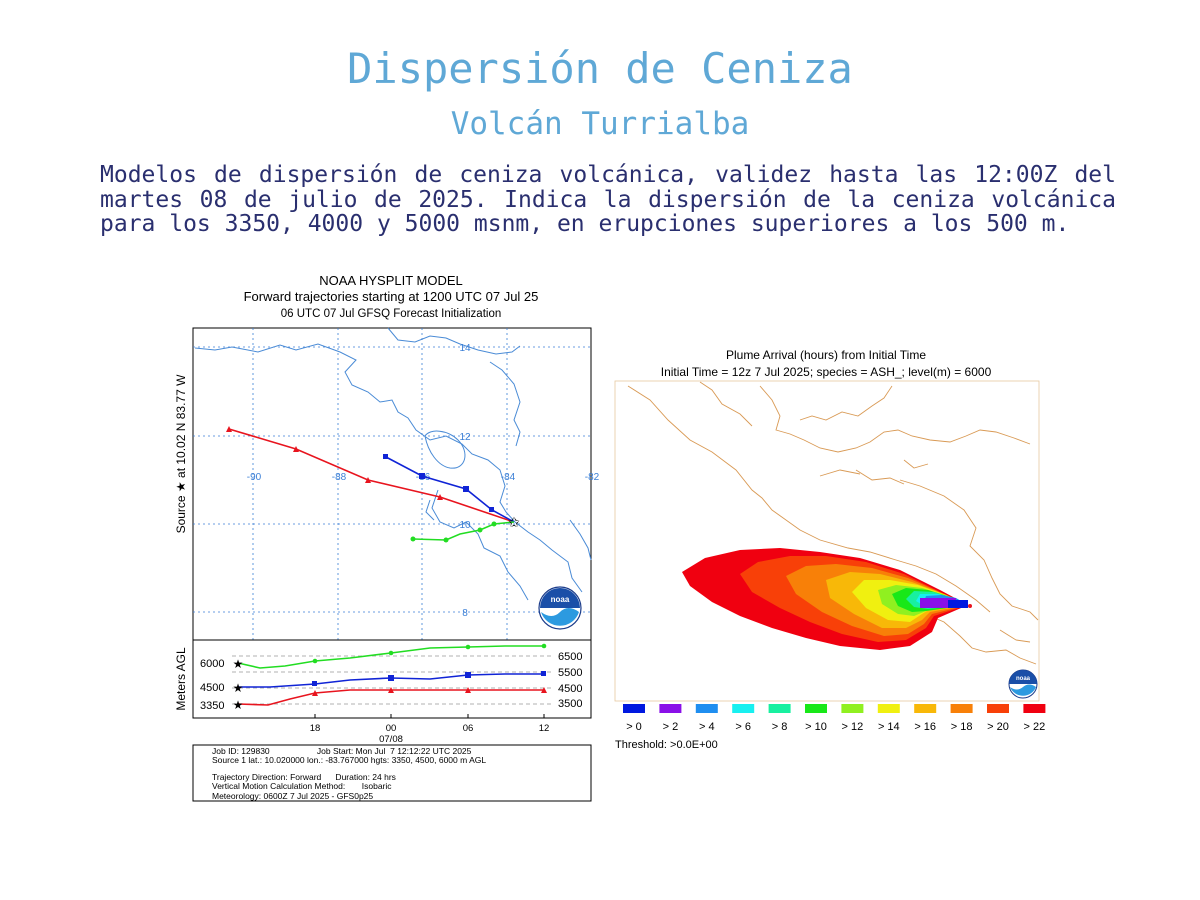 This screenshot has height=900, width=1200. What do you see at coordinates (958, 604) in the screenshot?
I see `plume-band-gt0` at bounding box center [958, 604].